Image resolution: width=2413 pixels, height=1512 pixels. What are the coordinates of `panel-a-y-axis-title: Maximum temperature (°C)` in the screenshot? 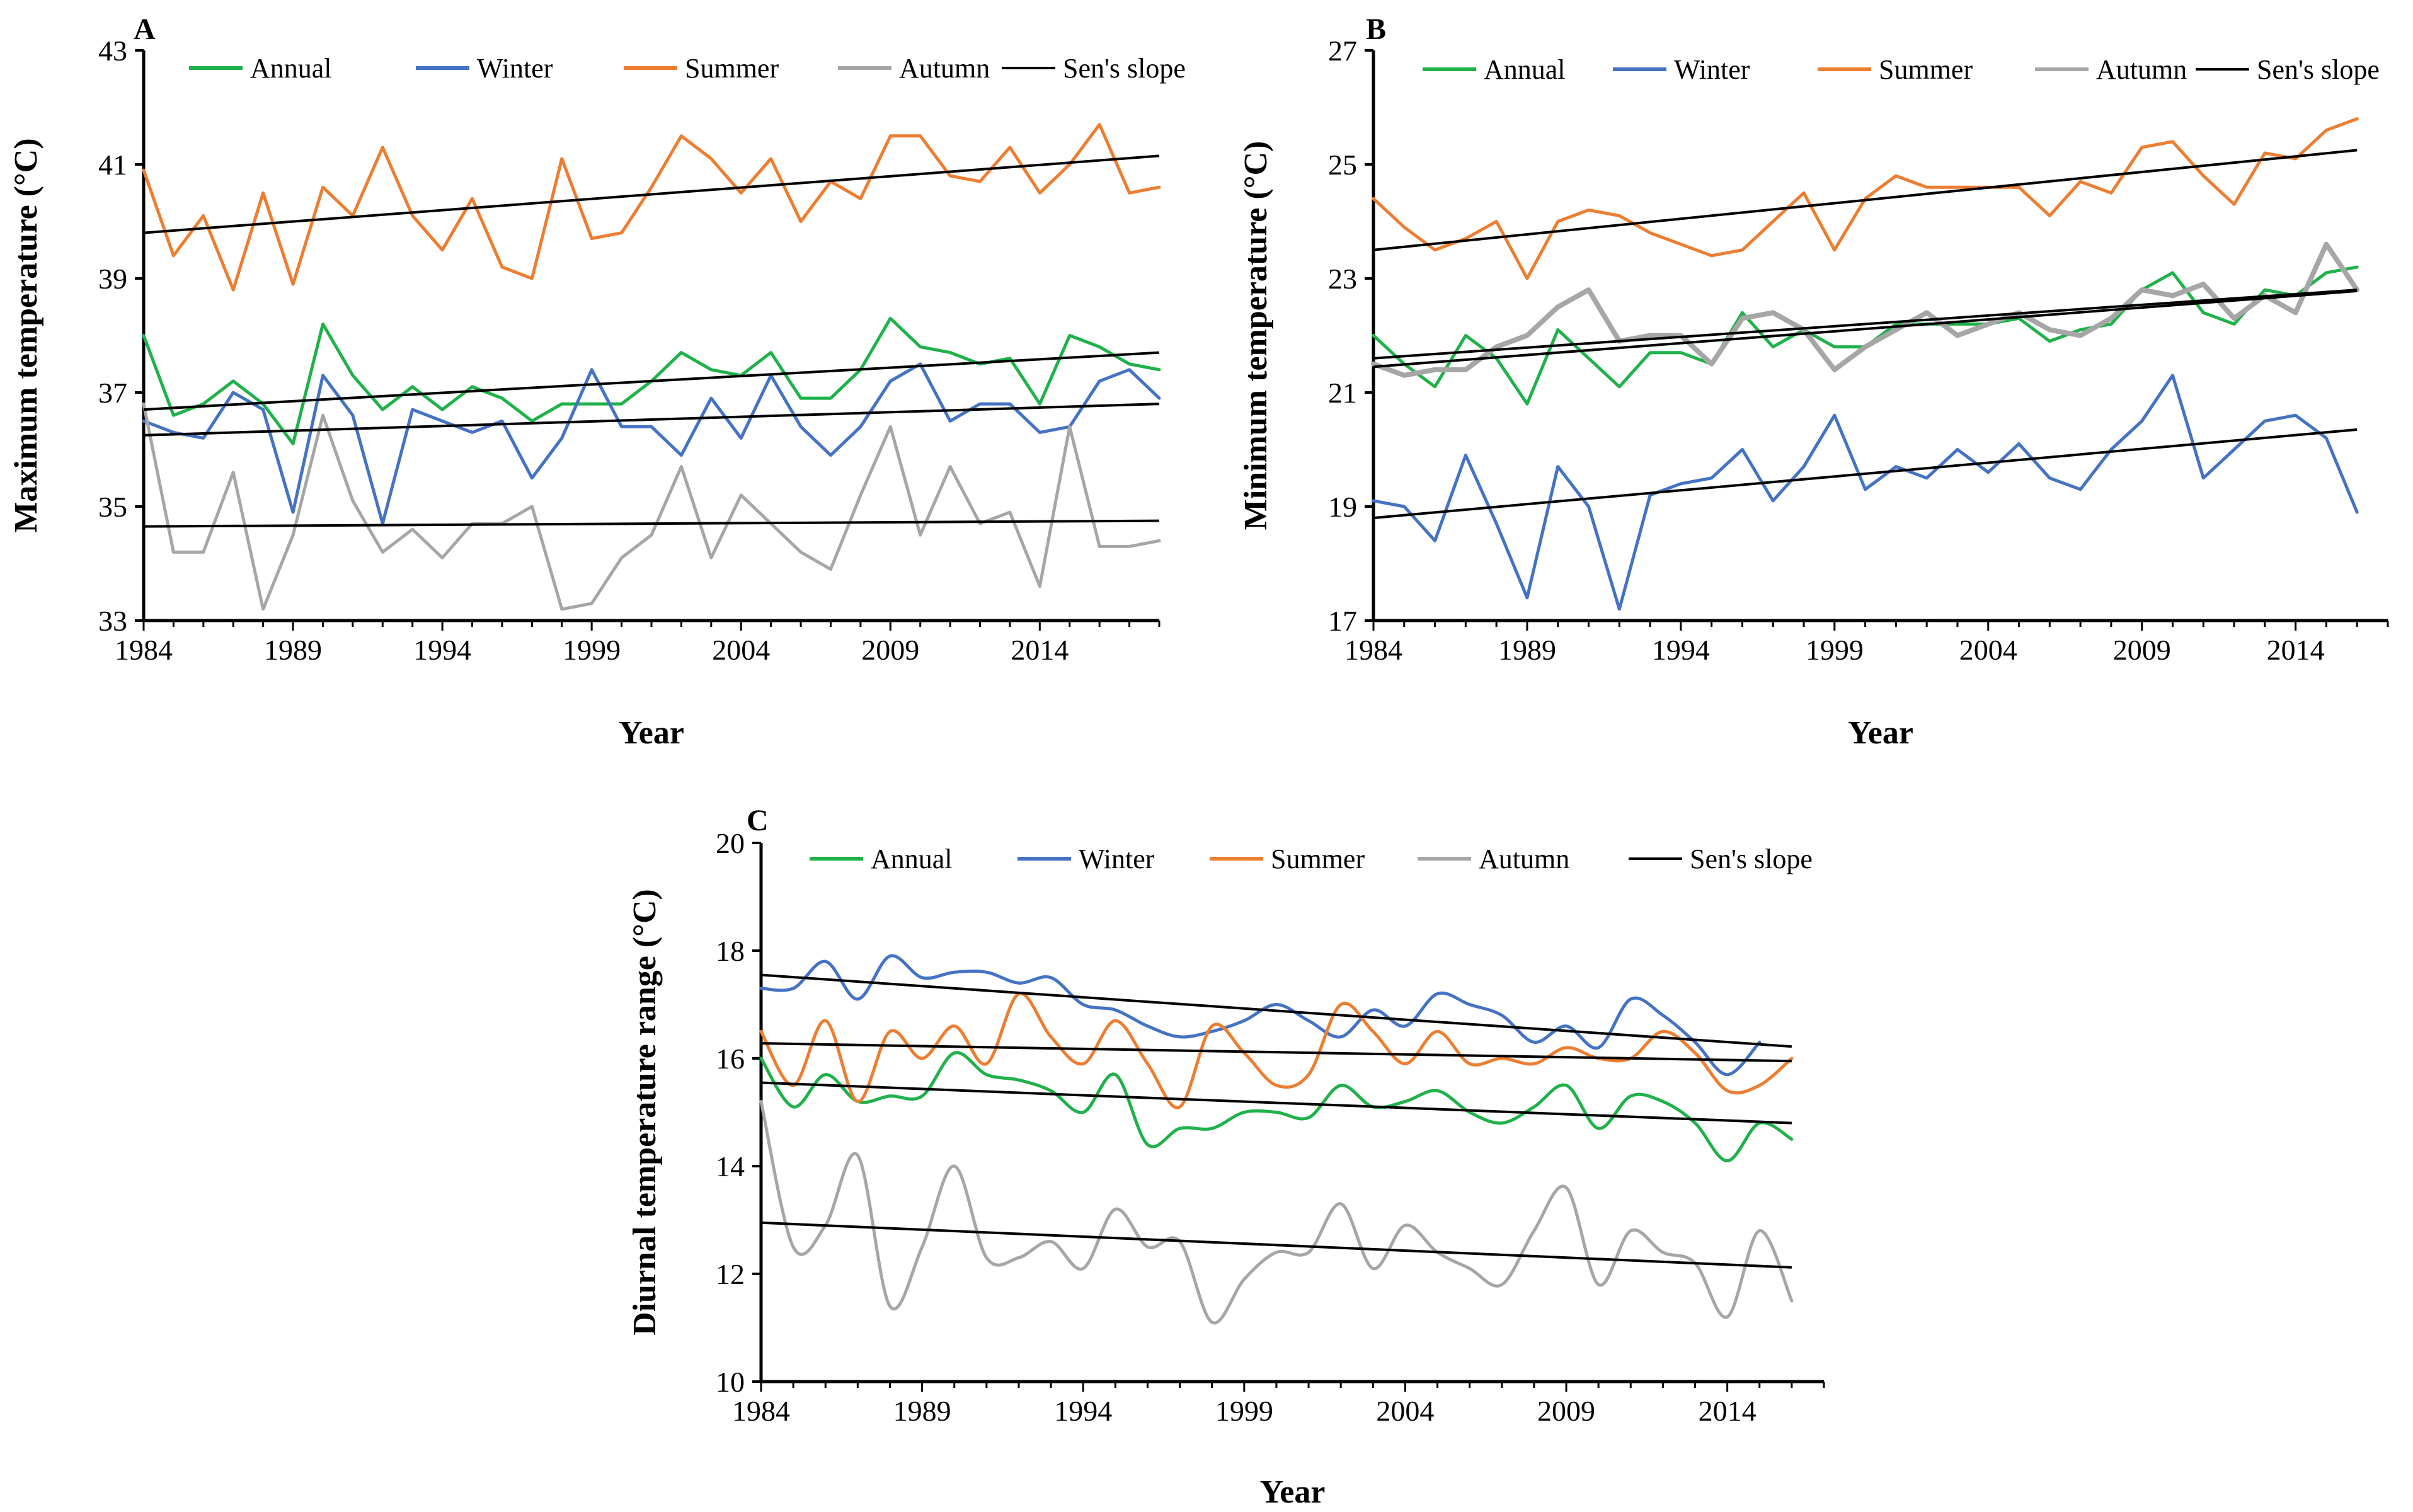 It's located at (26, 335).